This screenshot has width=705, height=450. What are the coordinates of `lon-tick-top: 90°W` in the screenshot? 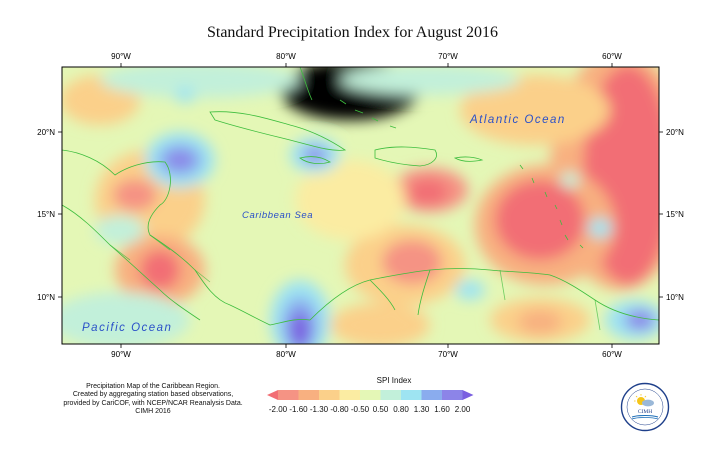 It's located at (121, 56).